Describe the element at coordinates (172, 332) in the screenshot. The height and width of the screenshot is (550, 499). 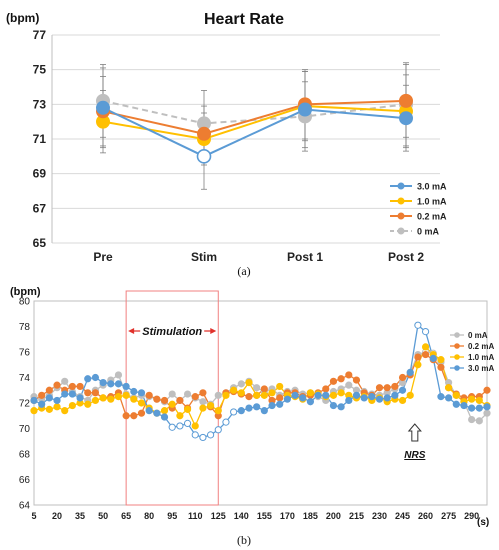
I see `stimulation-label: Stimulation` at that location.